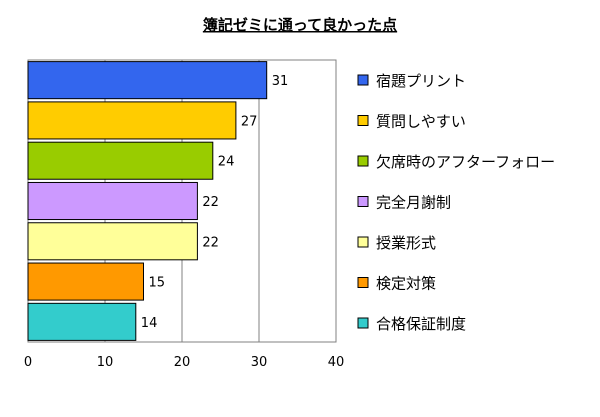  Describe the element at coordinates (413, 203) in the screenshot. I see `legend-label: 完全月謝制` at that location.